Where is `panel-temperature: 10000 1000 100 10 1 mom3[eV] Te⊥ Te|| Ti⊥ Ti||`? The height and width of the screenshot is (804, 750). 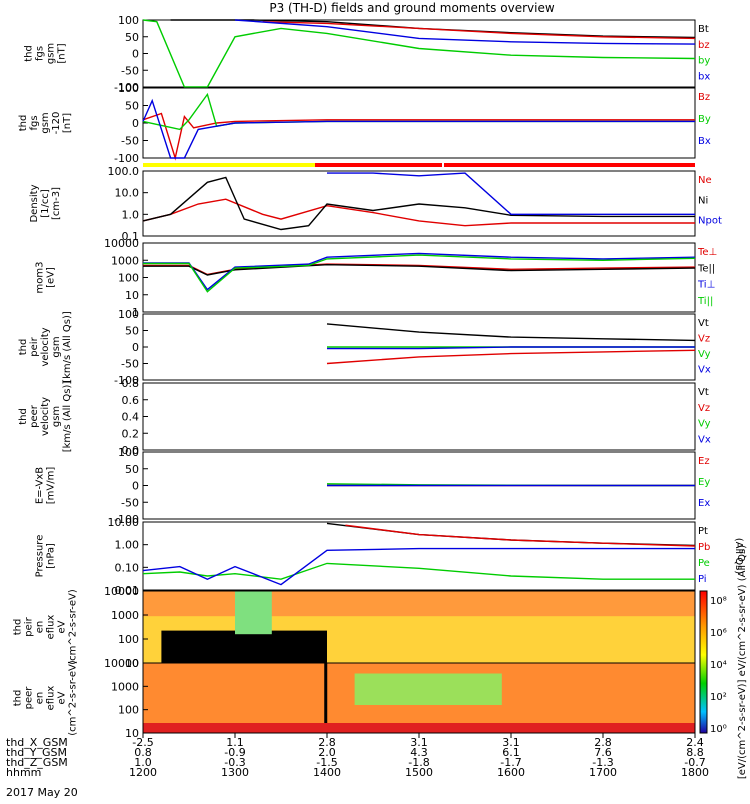 panel-temperature: 10000 1000 100 10 1 mom3[eV] Te⊥ Te|| Ti⊥ Ti|| is located at coordinates (376, 278).